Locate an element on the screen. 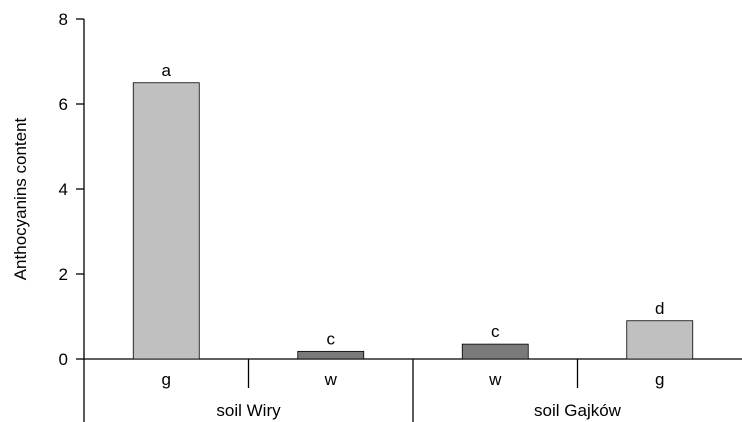 The width and height of the screenshot is (742, 422). y-tick-label: 8 is located at coordinates (63, 19).